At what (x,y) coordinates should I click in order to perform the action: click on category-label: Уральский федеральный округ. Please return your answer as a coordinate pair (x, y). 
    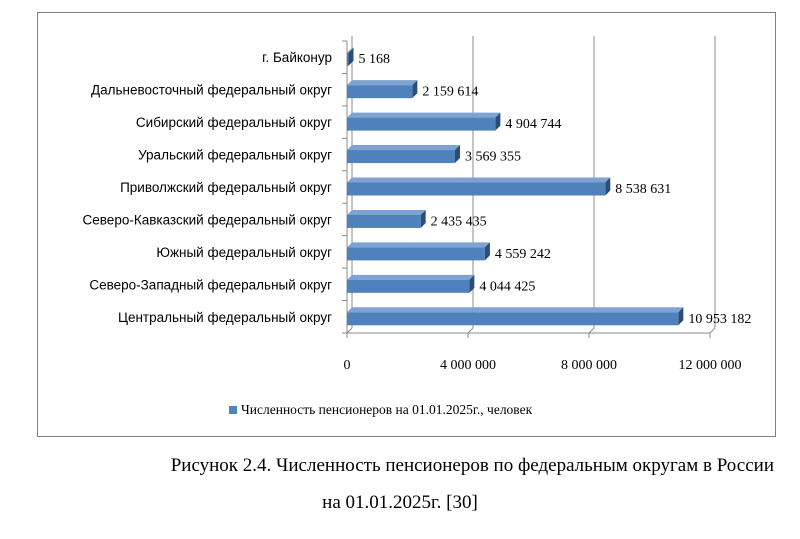
    Looking at the image, I should click on (235, 155).